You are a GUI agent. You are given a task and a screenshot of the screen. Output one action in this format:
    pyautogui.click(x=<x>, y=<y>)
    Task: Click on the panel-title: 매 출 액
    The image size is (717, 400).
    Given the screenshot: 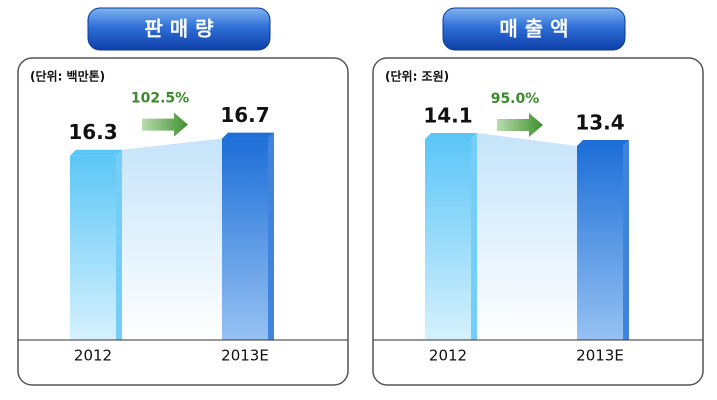 What is the action you would take?
    pyautogui.click(x=533, y=29)
    